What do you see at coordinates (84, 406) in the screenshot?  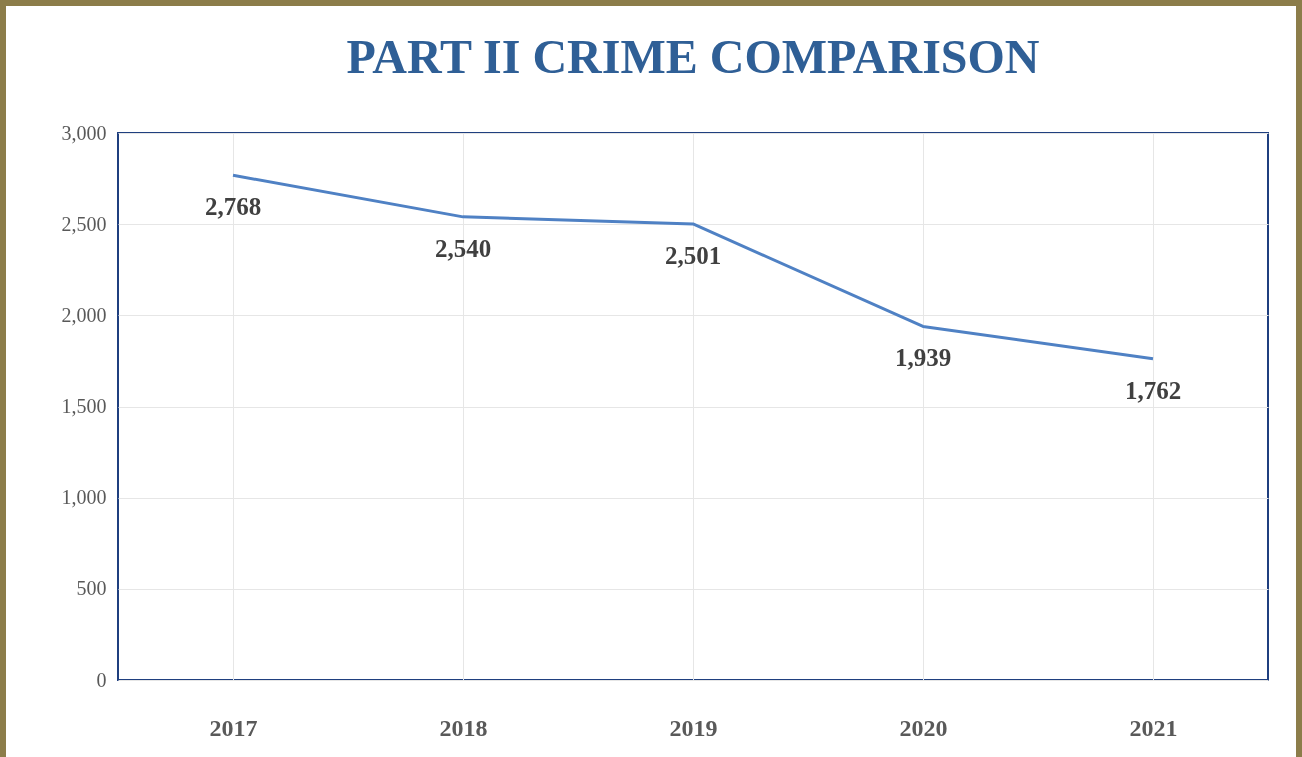 I see `y-tick-label: 1,500` at bounding box center [84, 406].